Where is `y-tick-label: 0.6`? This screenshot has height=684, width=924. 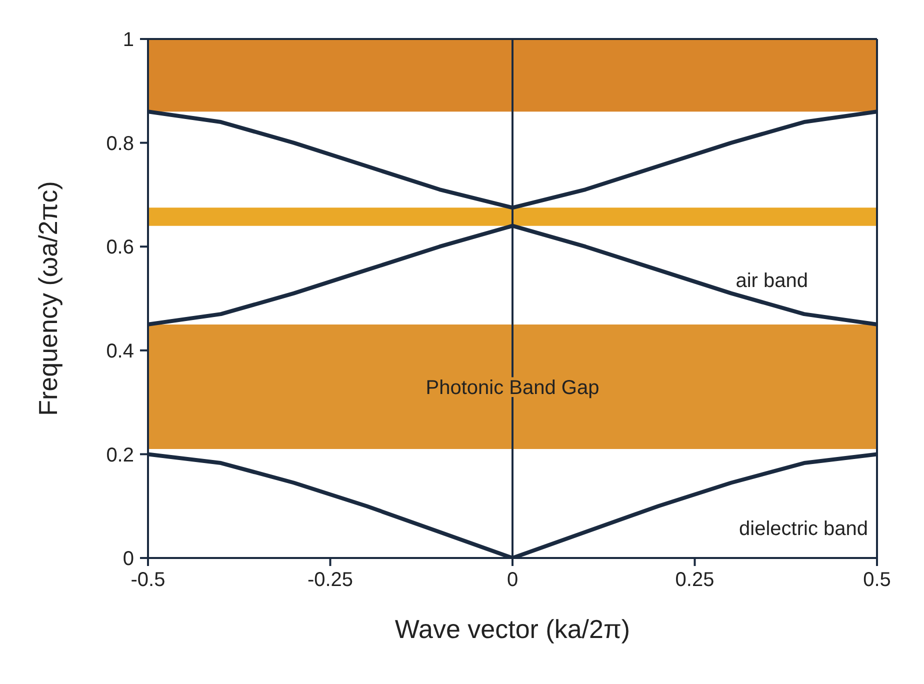
y-tick-label: 0.6 is located at coordinates (120, 247).